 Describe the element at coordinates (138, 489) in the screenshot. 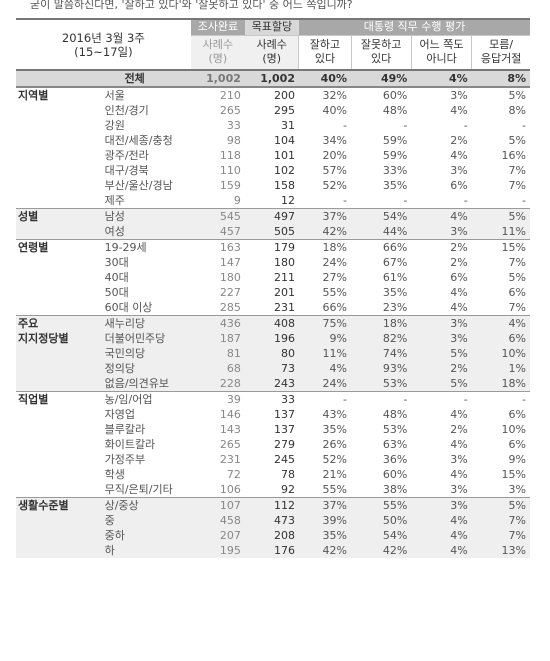

I see `row-label: 무직/은퇴/기타` at that location.